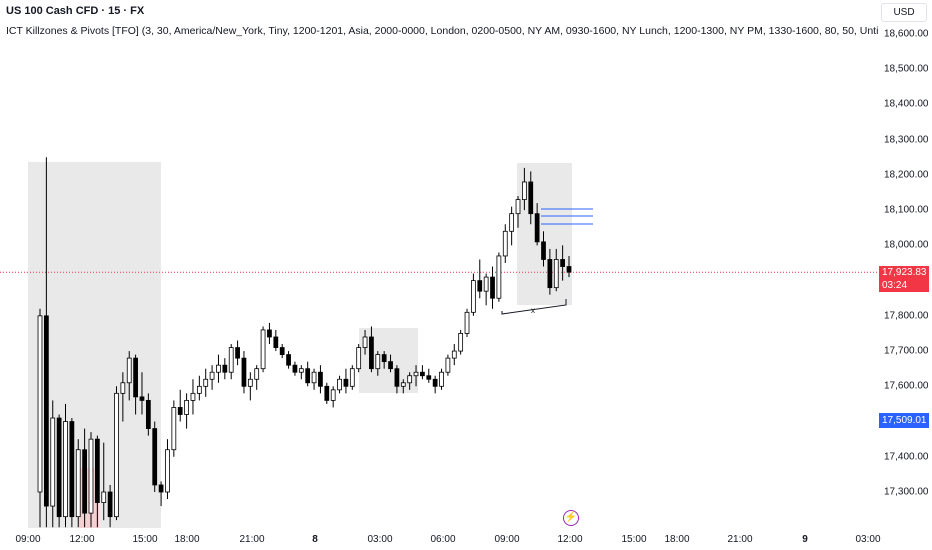 Image resolution: width=932 pixels, height=550 pixels. Describe the element at coordinates (895, 285) in the screenshot. I see `bar-countdown: 03:24` at that location.